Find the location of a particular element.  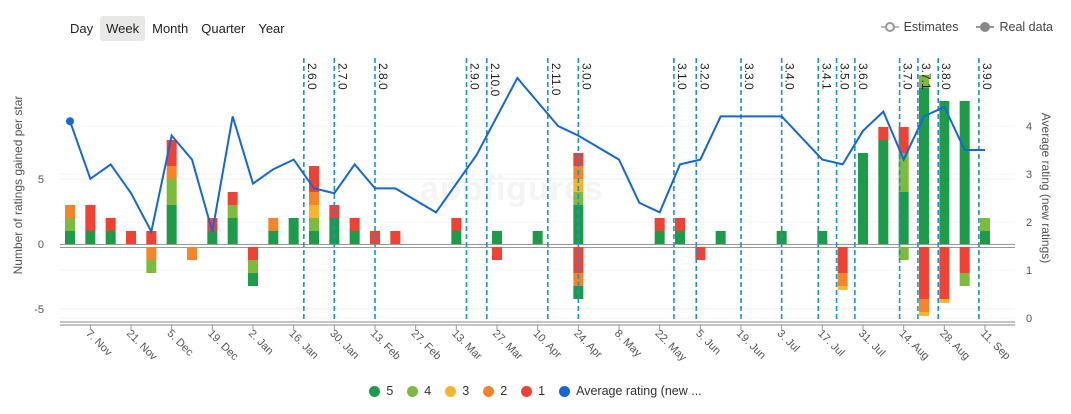

legend-label: 1 is located at coordinates (542, 391).